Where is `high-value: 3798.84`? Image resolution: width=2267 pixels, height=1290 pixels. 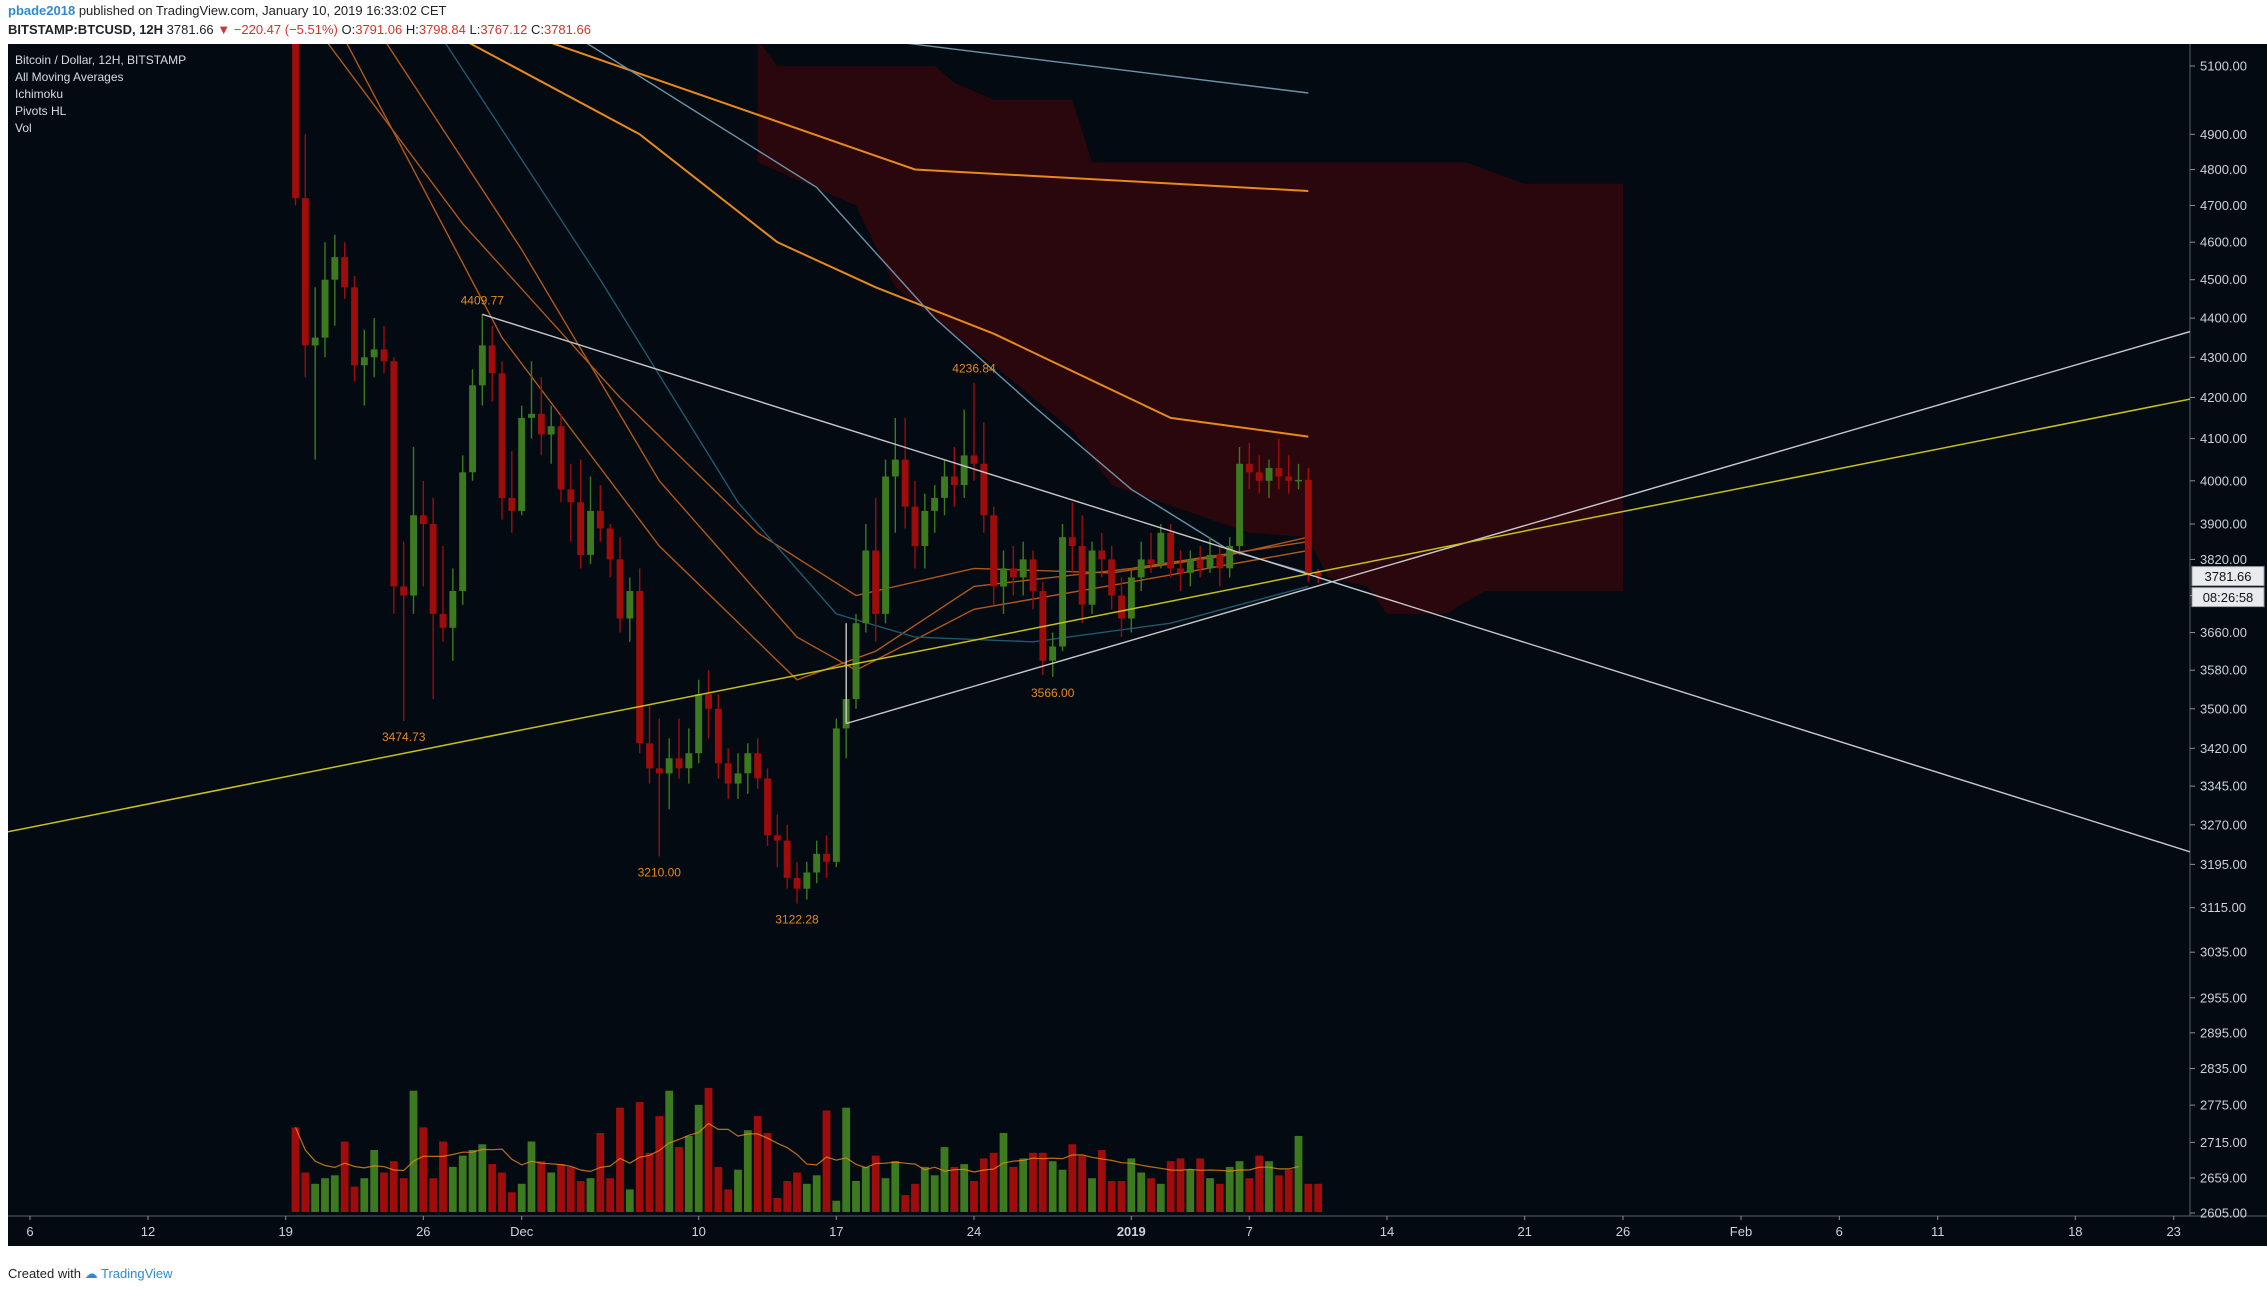 high-value: 3798.84 is located at coordinates (442, 29).